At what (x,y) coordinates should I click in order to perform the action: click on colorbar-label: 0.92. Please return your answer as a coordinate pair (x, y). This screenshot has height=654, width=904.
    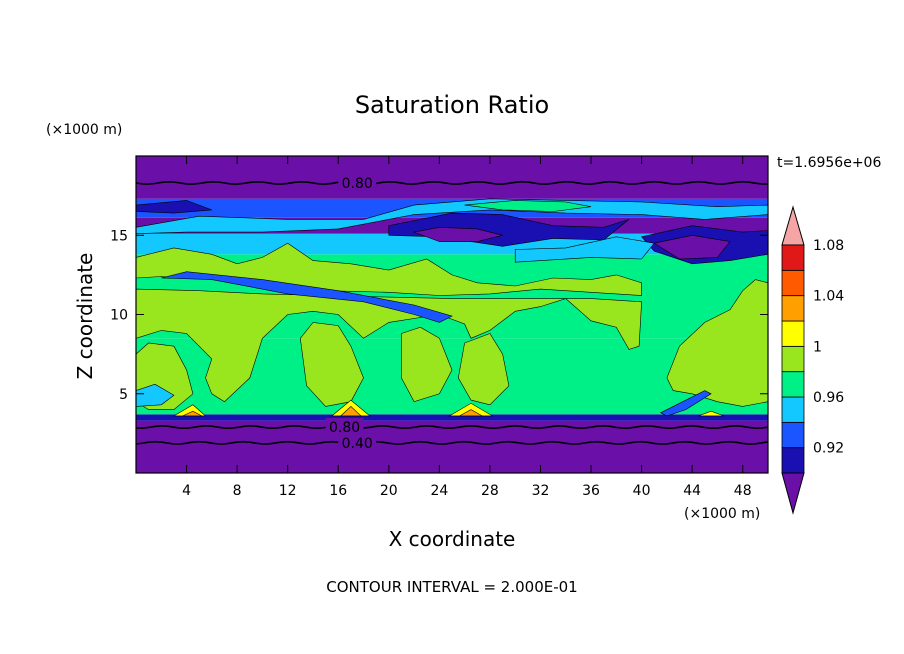
    Looking at the image, I should click on (828, 449).